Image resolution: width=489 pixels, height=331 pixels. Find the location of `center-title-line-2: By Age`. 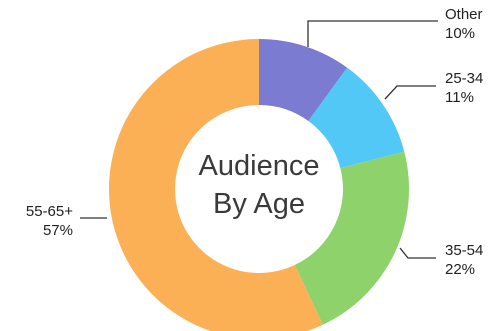

center-title-line-2: By Age is located at coordinates (259, 204).